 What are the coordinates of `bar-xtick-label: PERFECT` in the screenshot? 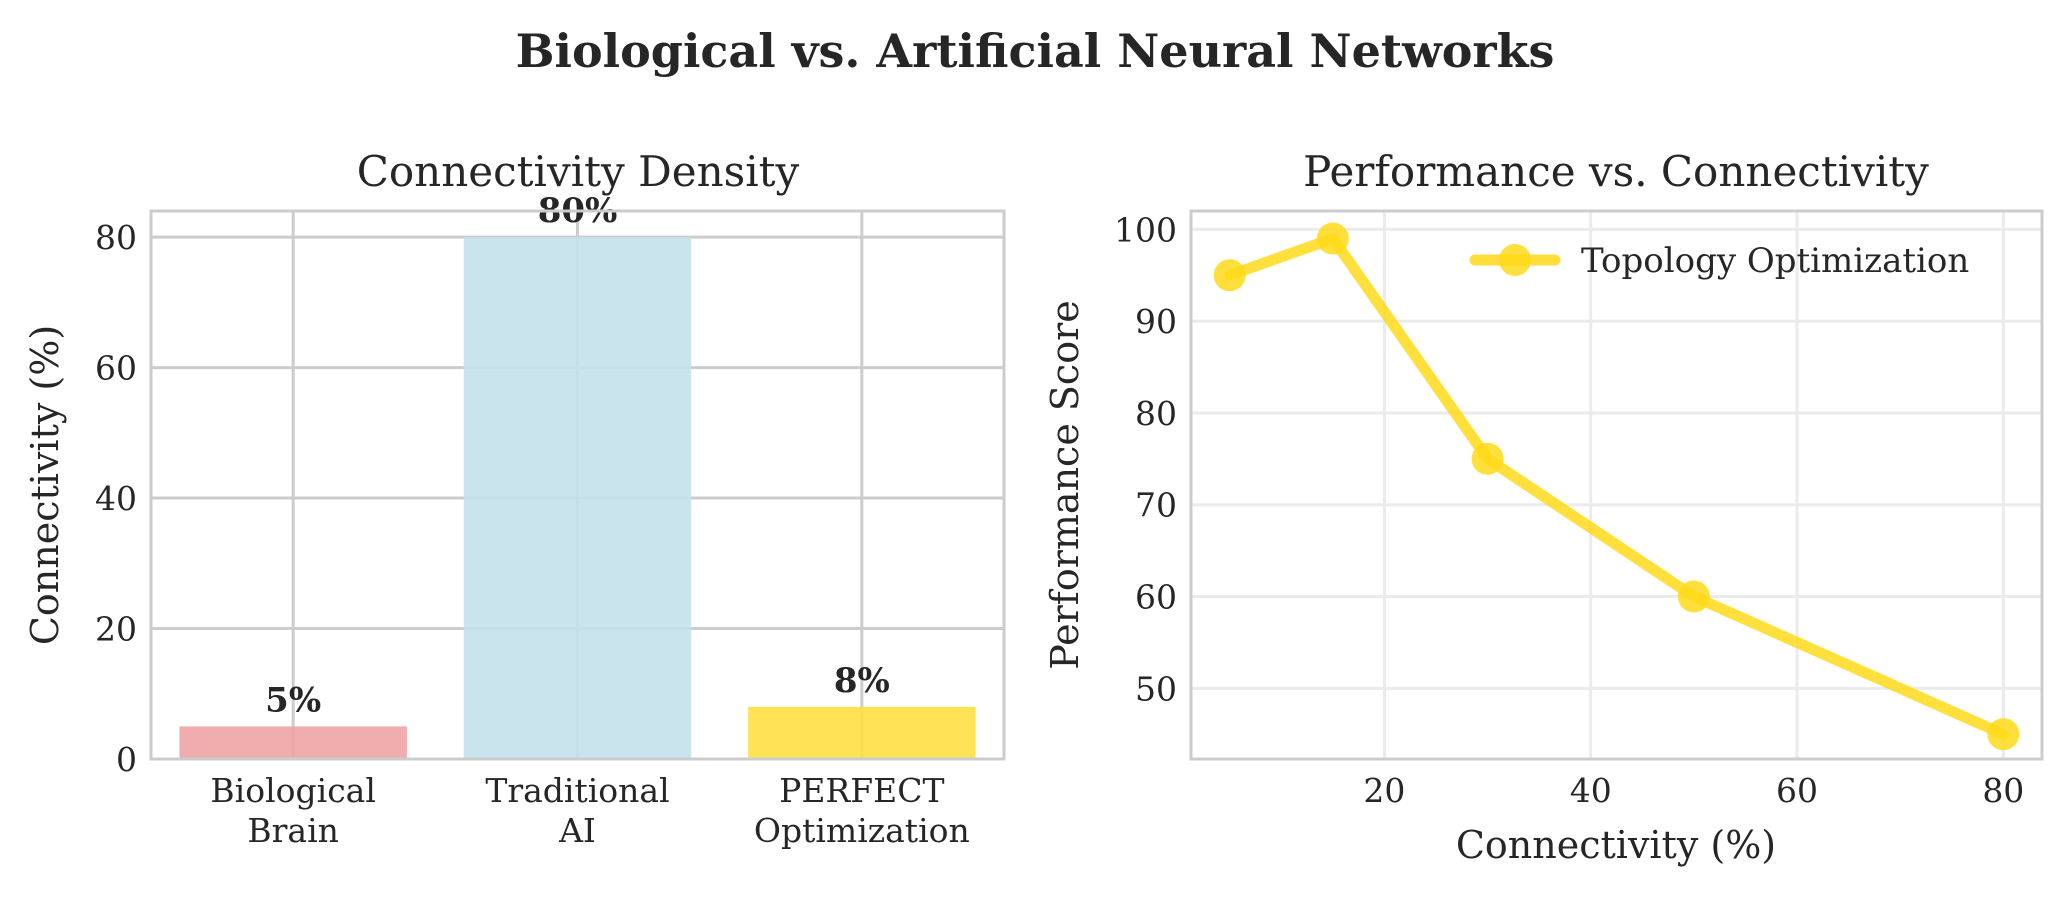 It's located at (861, 790).